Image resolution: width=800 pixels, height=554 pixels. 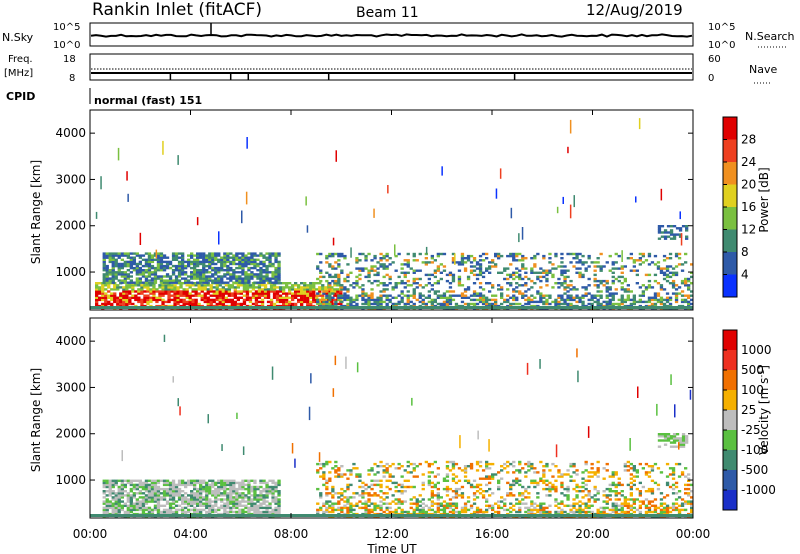 What do you see at coordinates (70, 226) in the screenshot?
I see `y-tick-label: 2000` at bounding box center [70, 226].